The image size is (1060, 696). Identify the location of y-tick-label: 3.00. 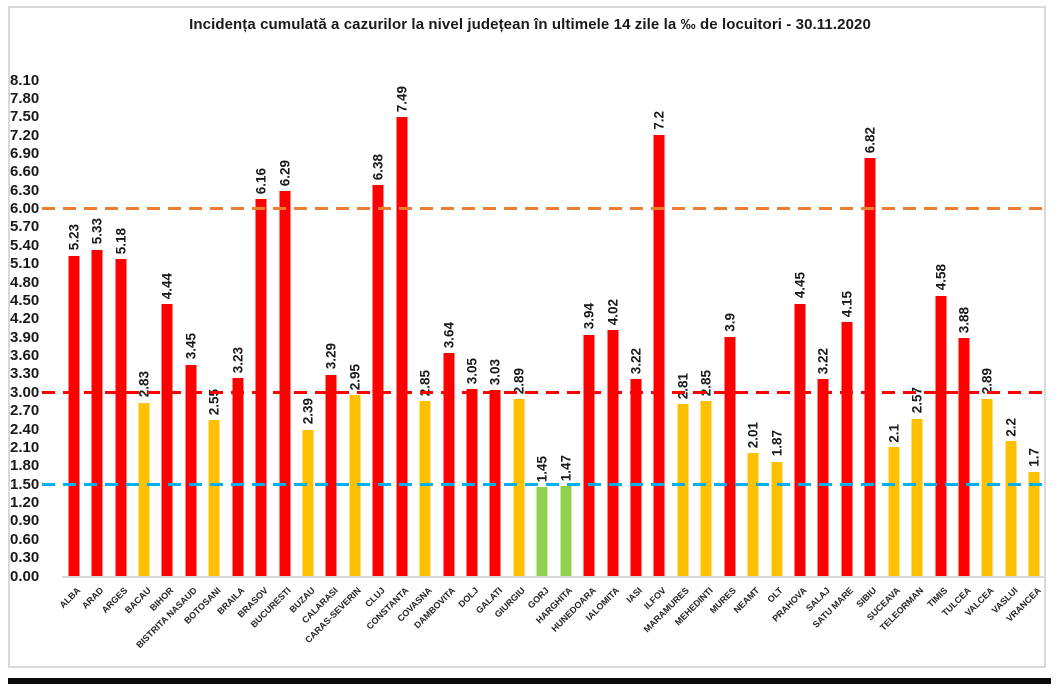
(25, 392).